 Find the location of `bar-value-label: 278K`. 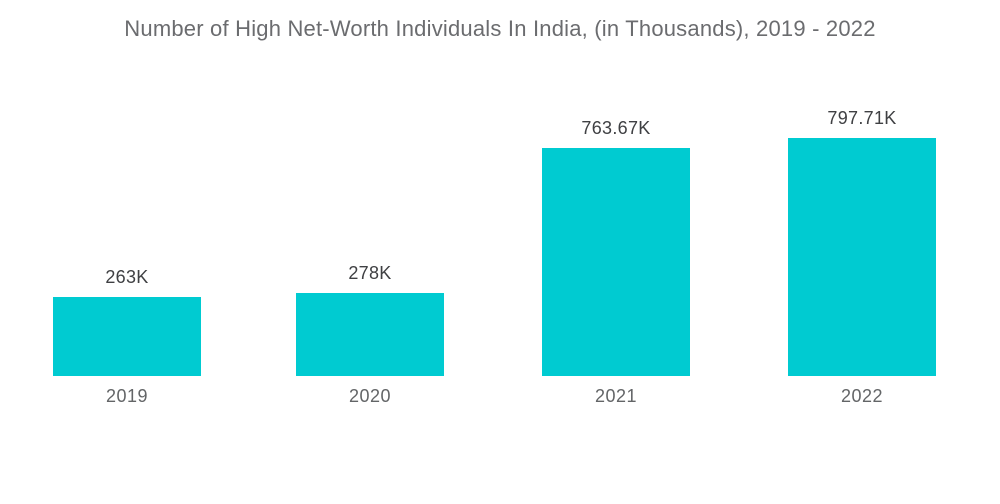

bar-value-label: 278K is located at coordinates (370, 273).